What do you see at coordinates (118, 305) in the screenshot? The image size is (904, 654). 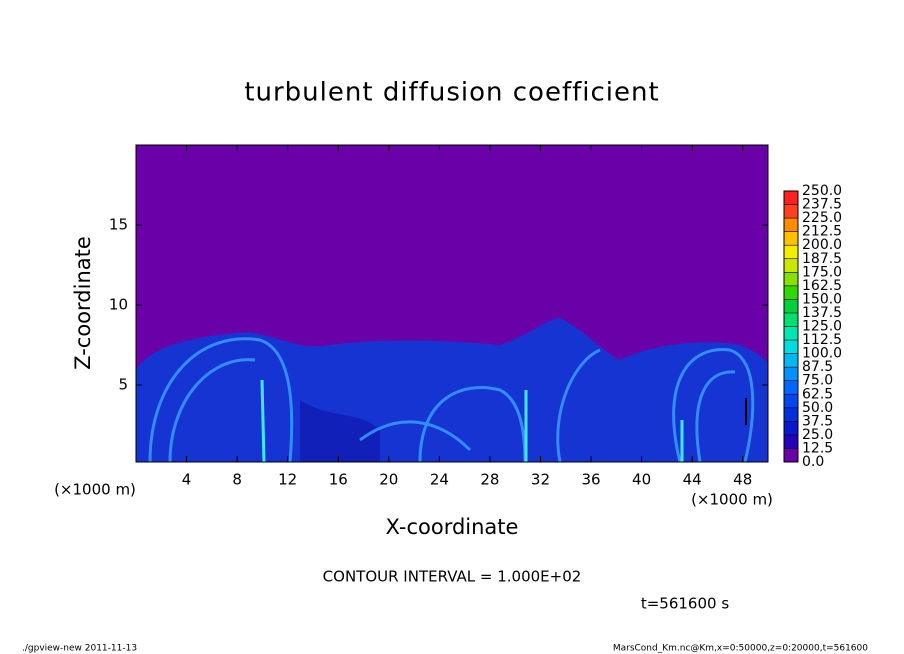 I see `y-tick-label: 10` at bounding box center [118, 305].